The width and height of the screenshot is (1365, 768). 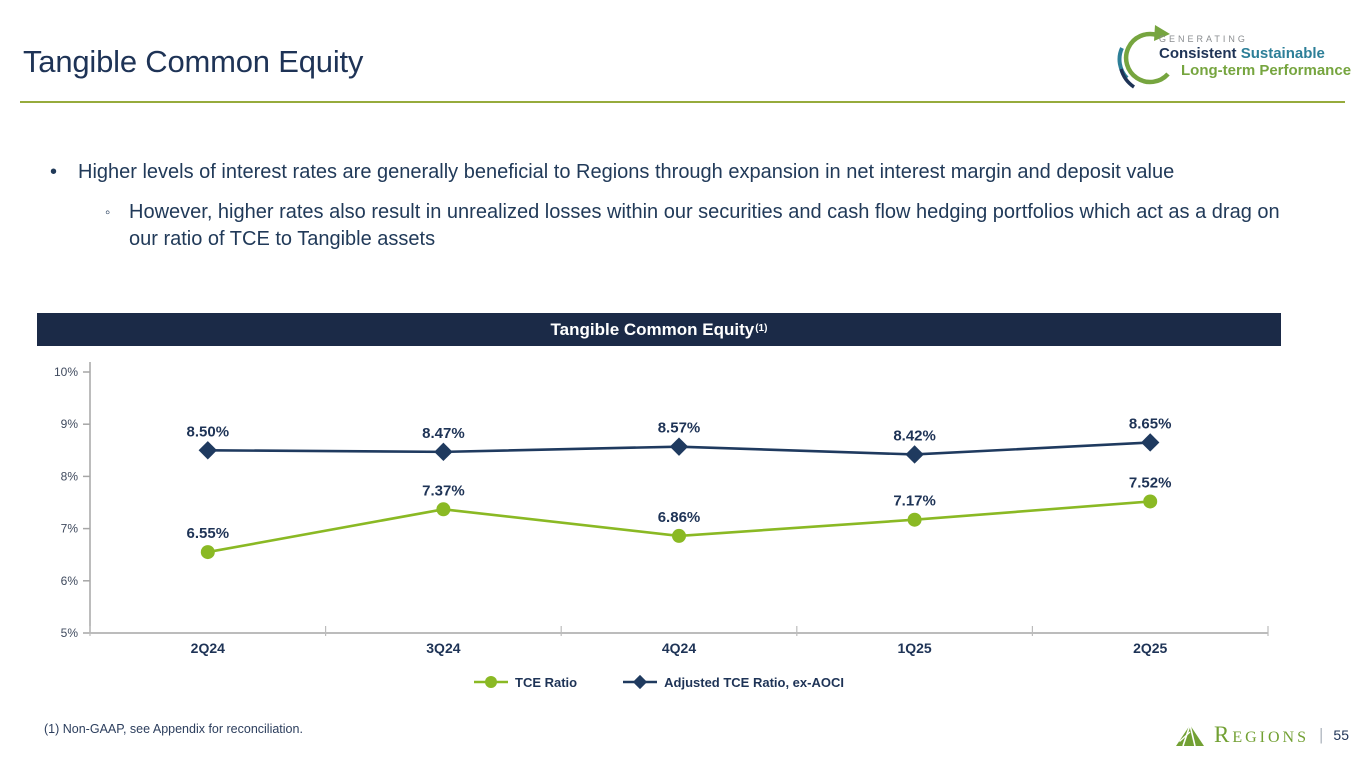 What do you see at coordinates (914, 648) in the screenshot?
I see `x-category-label: 1Q25` at bounding box center [914, 648].